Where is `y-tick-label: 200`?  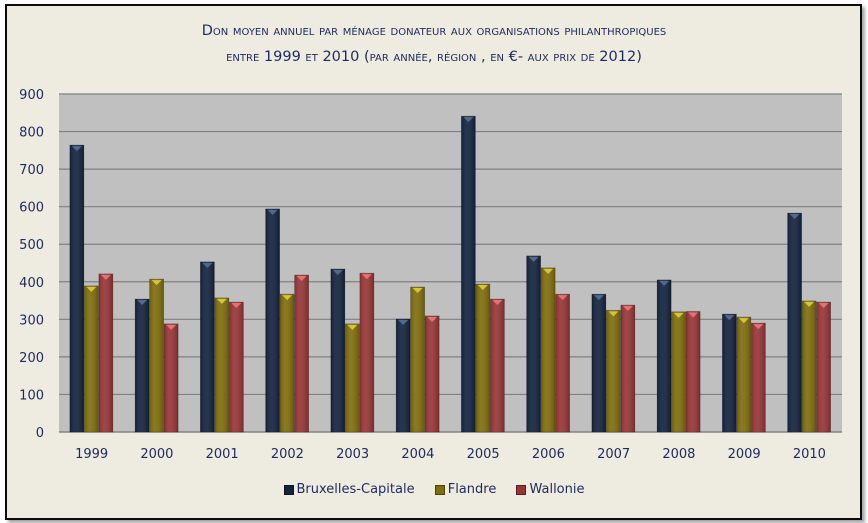
y-tick-label: 200 is located at coordinates (31, 358).